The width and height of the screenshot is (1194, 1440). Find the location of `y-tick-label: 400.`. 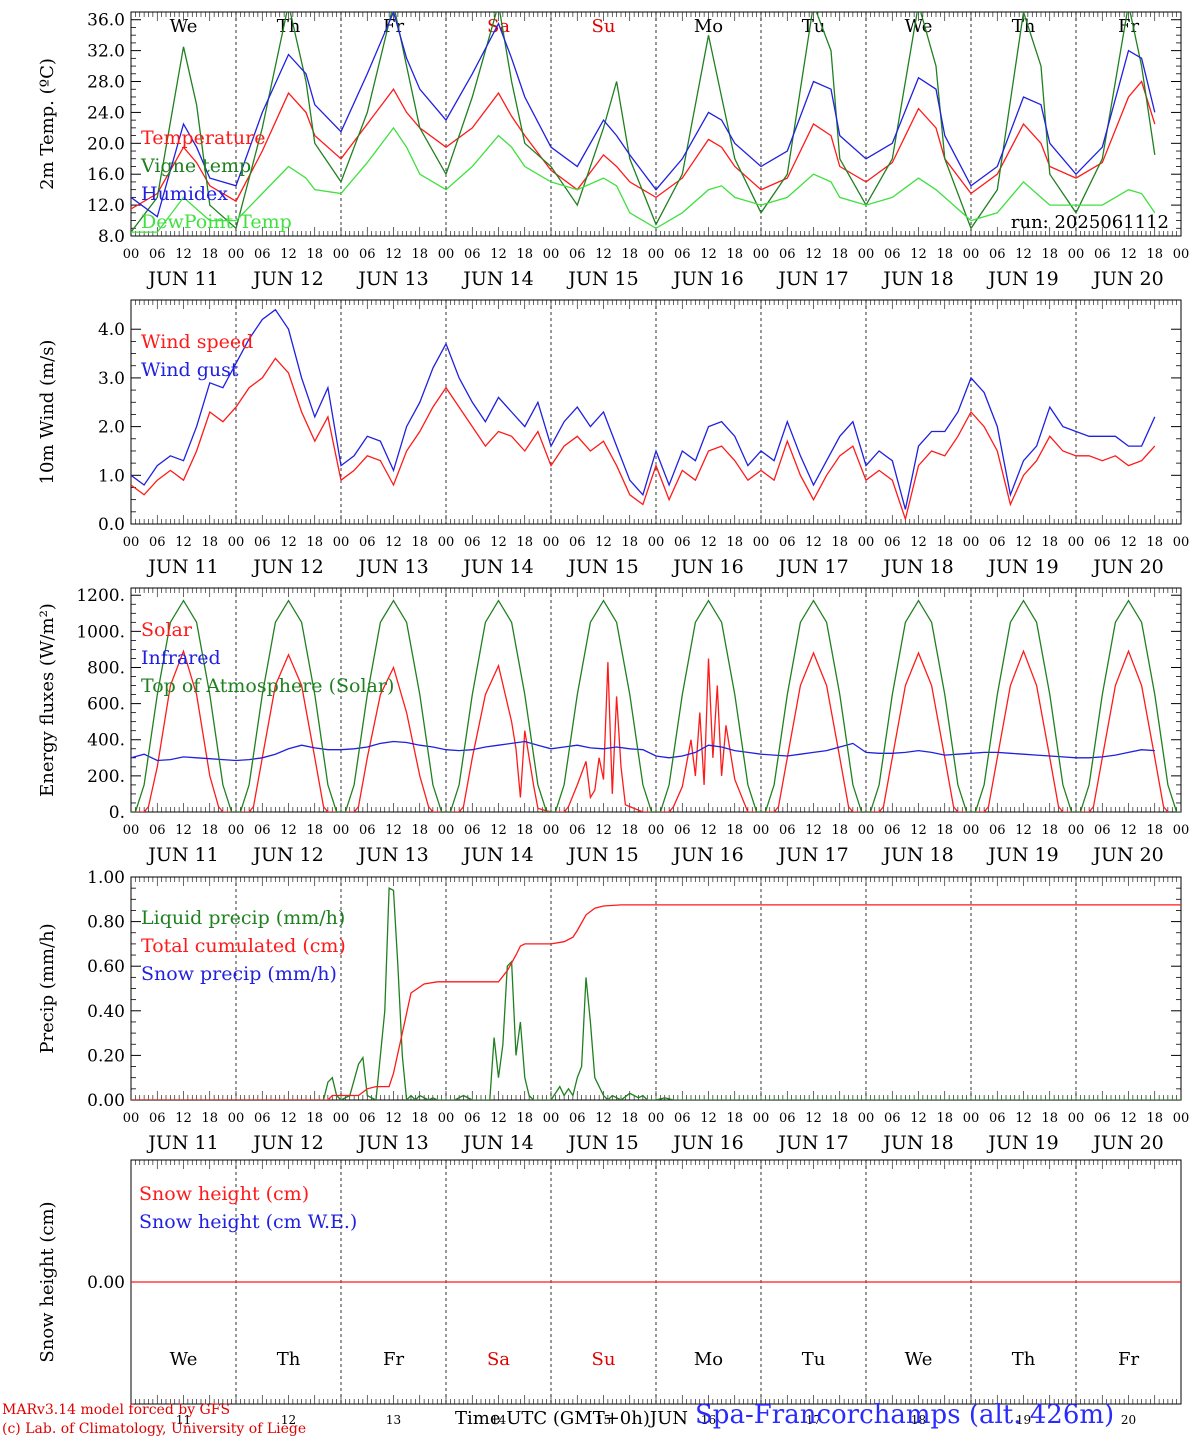

y-tick-label: 400. is located at coordinates (106, 741).